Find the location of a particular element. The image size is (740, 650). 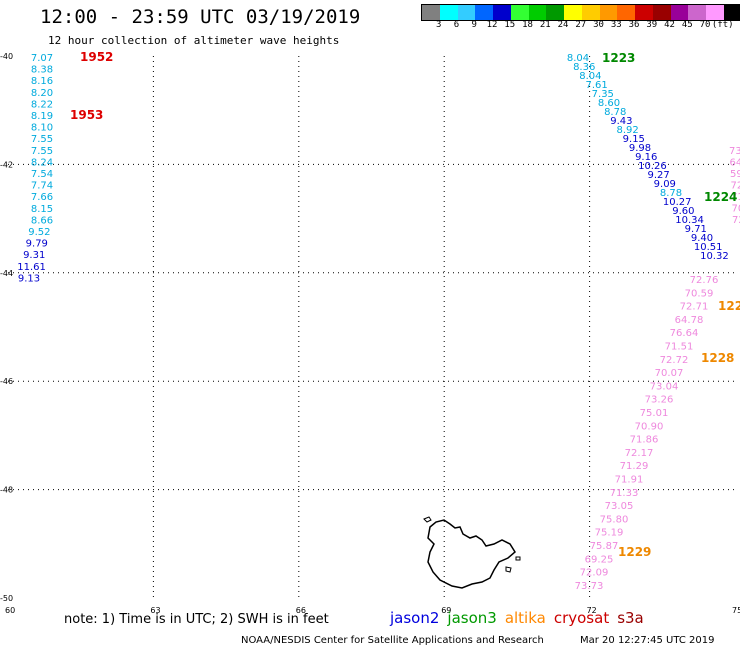

wave-height-reading: 72.11 is located at coordinates (736, 220).